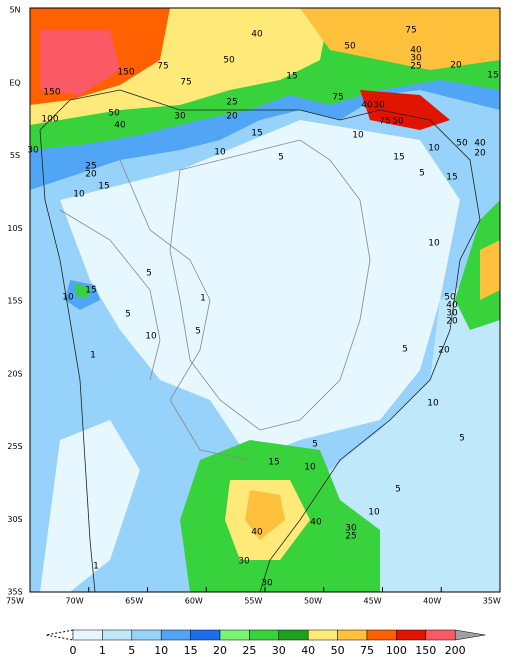 The width and height of the screenshot is (516, 661). What do you see at coordinates (191, 650) in the screenshot?
I see `colorbar-label: 15` at bounding box center [191, 650].